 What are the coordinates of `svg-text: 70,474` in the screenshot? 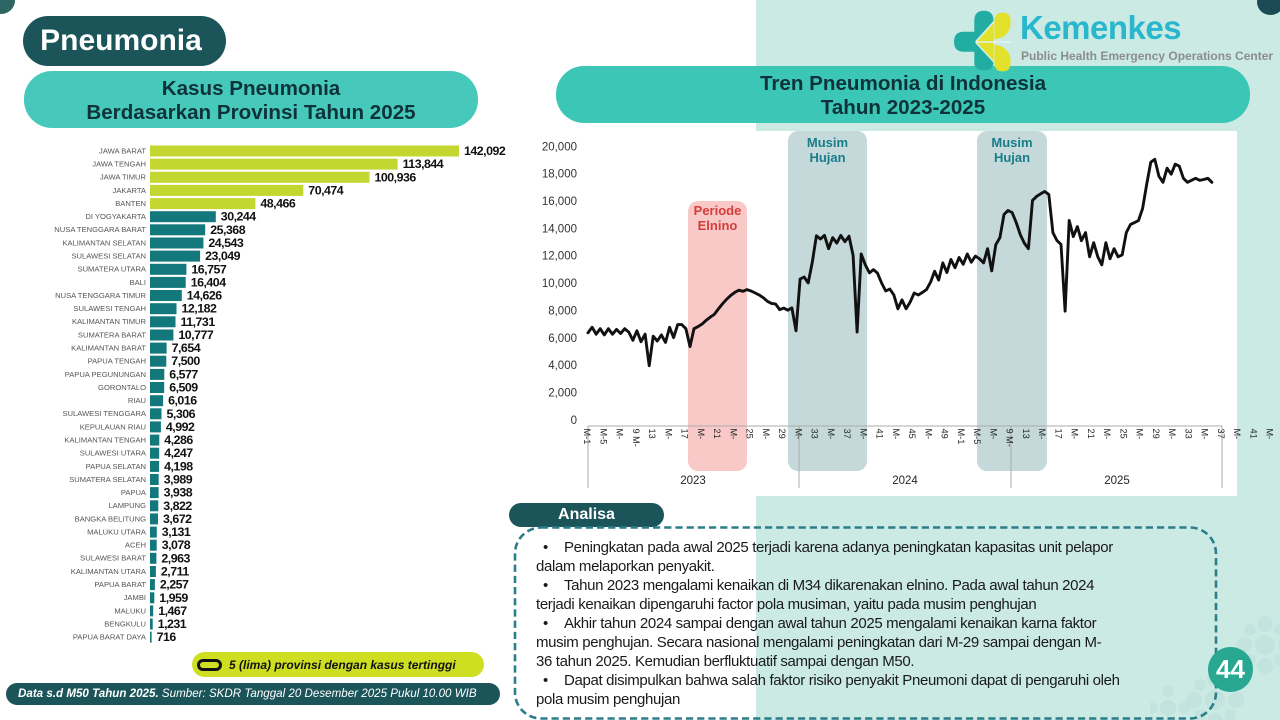 It's located at (326, 190).